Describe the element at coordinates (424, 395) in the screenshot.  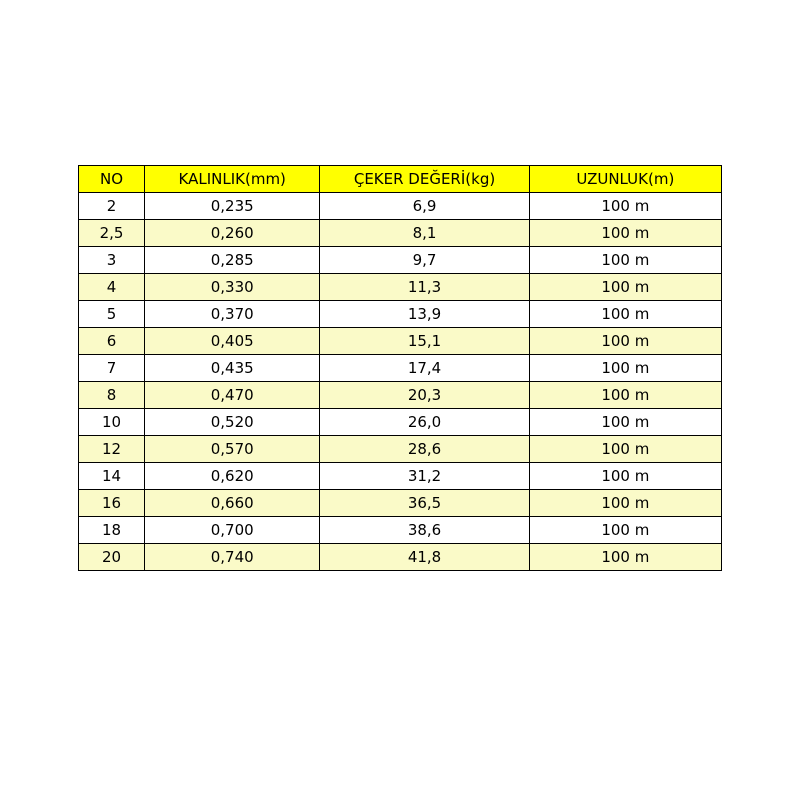
I see `cell-tensile: 20,3` at that location.